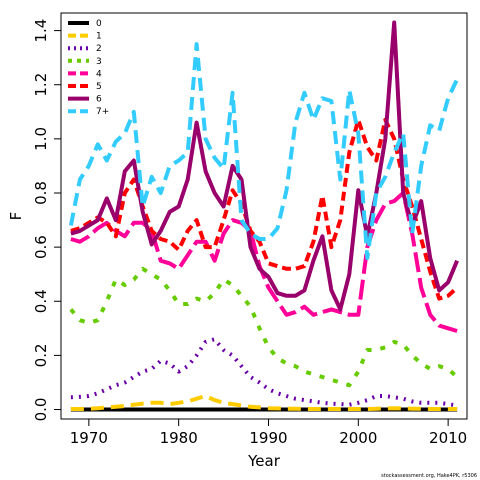 This screenshot has width=480, height=480. Describe the element at coordinates (88, 68) in the screenshot. I see `legend: 0 1 2 3 4 5 6 7+` at that location.